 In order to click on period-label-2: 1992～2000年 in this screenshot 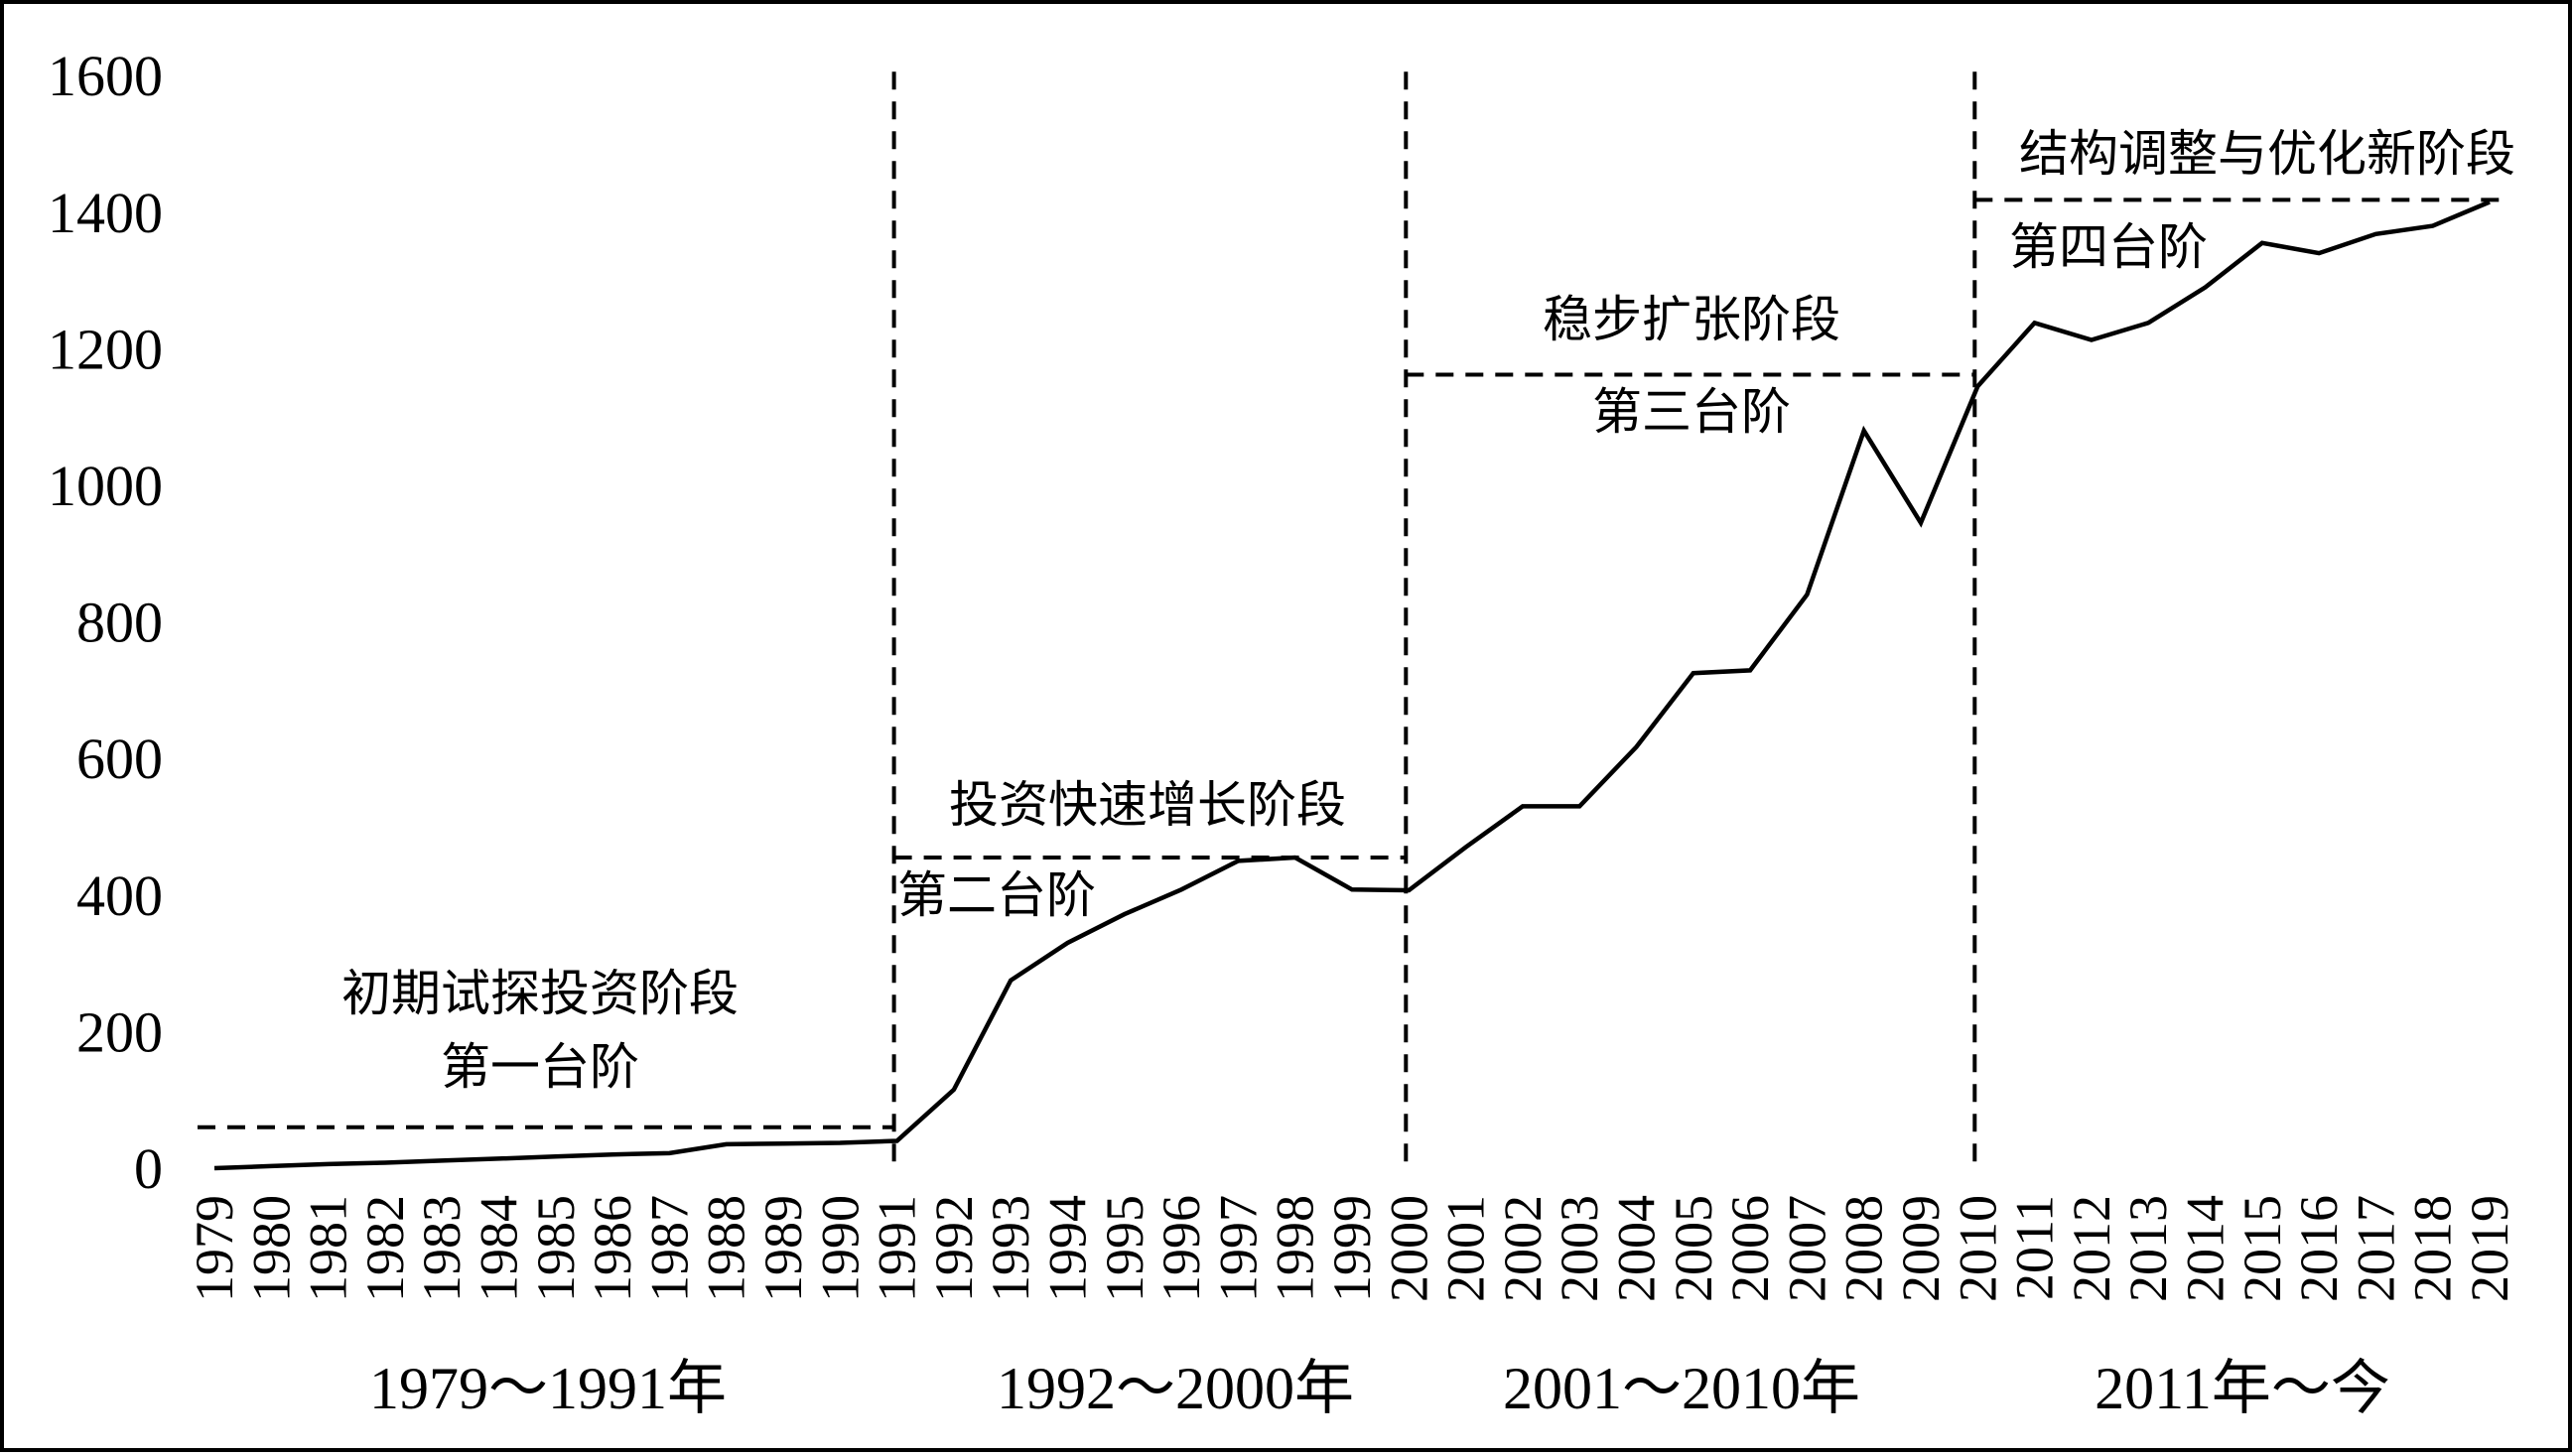, I will do `click(1175, 1388)`.